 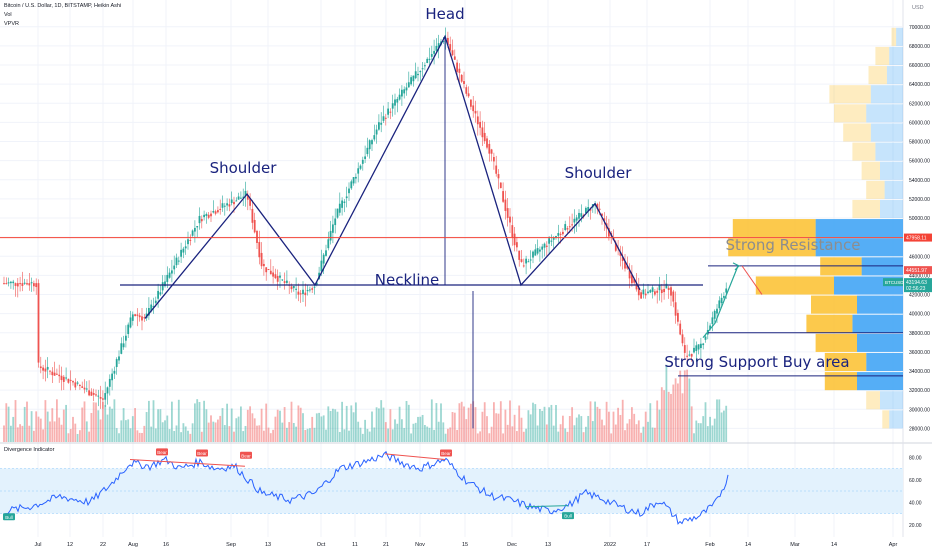 I want to click on countdown-tag: 02:56:23, so click(x=916, y=289).